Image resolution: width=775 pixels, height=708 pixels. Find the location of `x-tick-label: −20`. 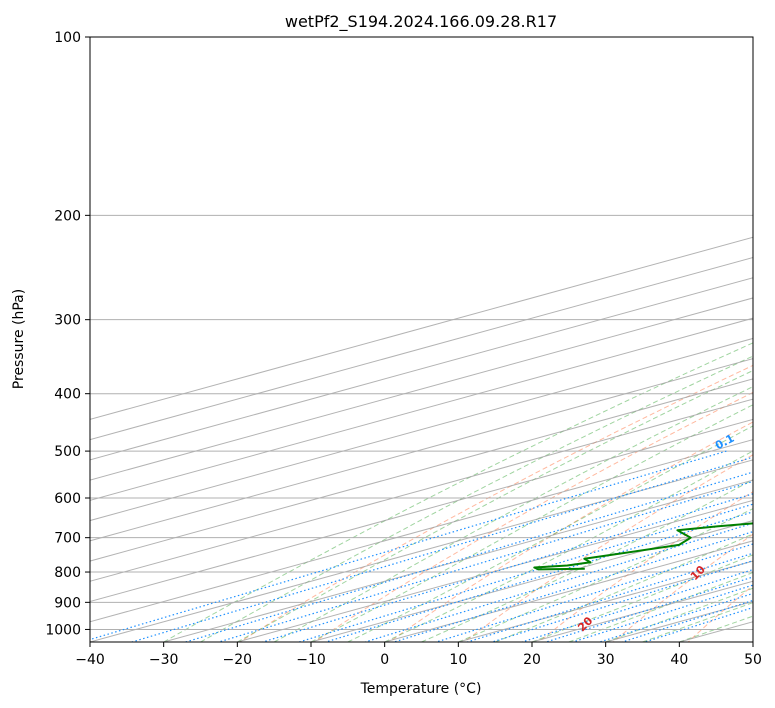

x-tick-label: −20 is located at coordinates (238, 660).